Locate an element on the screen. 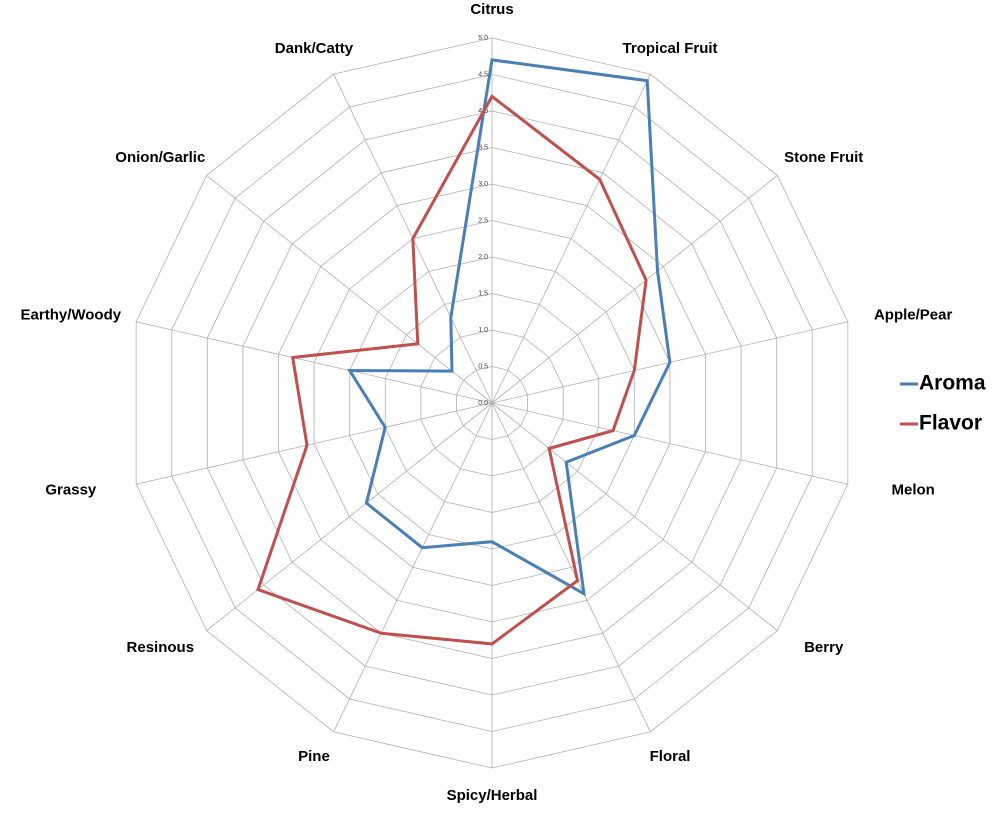  tick-label: 3.0 is located at coordinates (483, 184).